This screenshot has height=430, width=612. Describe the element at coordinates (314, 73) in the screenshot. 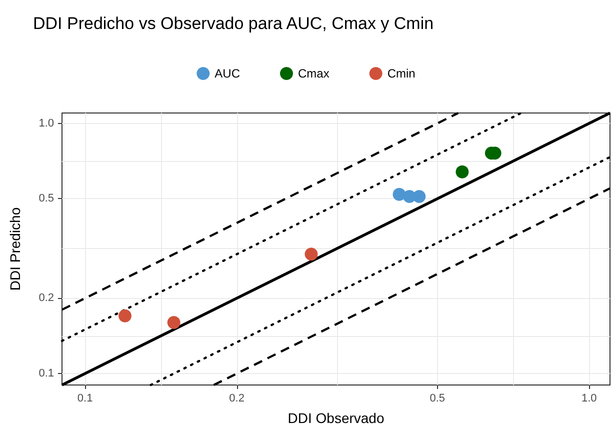

I see `legend-label: Cmax` at that location.